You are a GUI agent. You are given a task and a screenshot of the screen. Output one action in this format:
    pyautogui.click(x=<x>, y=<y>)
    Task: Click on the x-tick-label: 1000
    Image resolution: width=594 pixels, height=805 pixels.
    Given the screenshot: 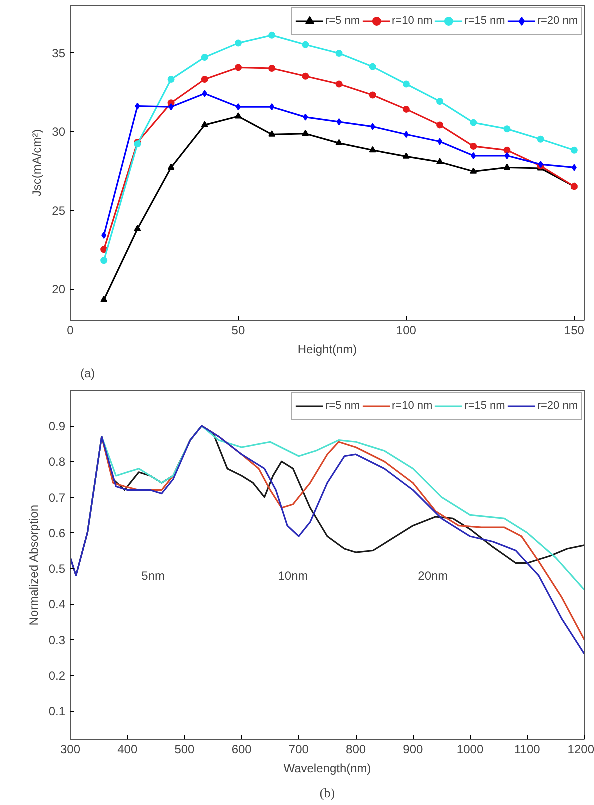 What is the action you would take?
    pyautogui.click(x=470, y=749)
    